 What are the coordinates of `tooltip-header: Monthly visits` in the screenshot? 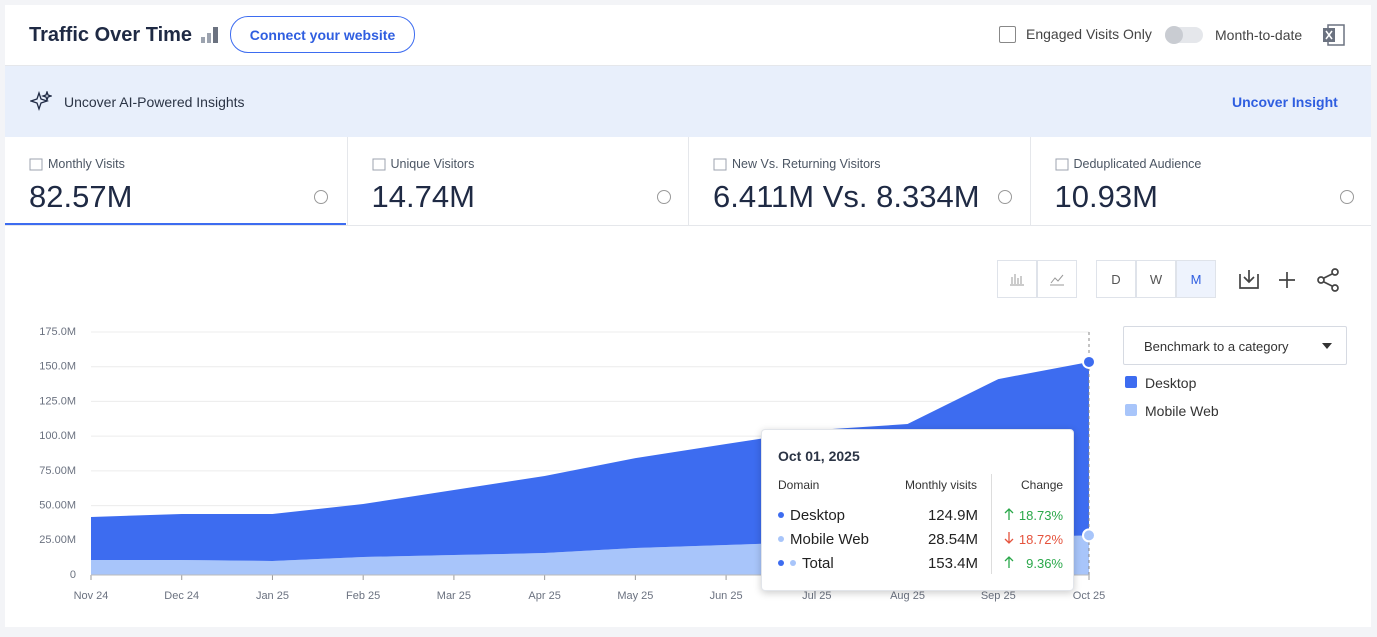 It's located at (941, 485).